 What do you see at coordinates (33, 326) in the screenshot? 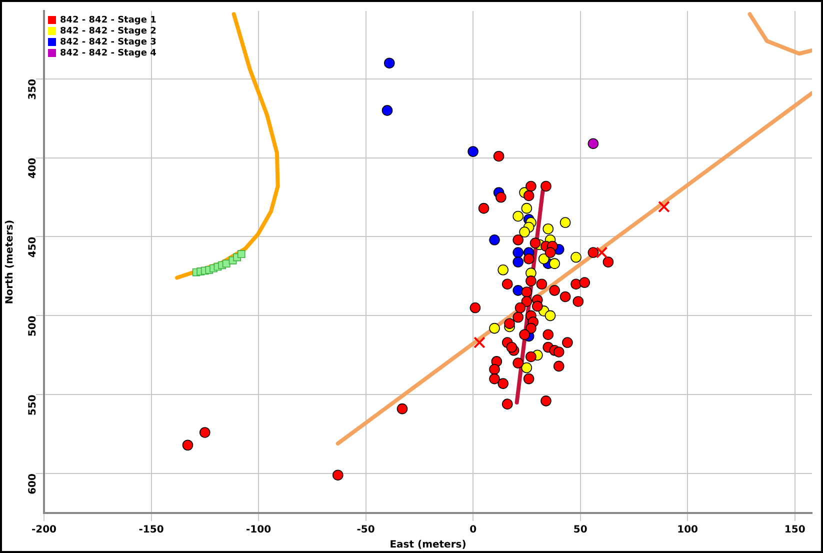
I see `y-tick-label: 500` at bounding box center [33, 326].